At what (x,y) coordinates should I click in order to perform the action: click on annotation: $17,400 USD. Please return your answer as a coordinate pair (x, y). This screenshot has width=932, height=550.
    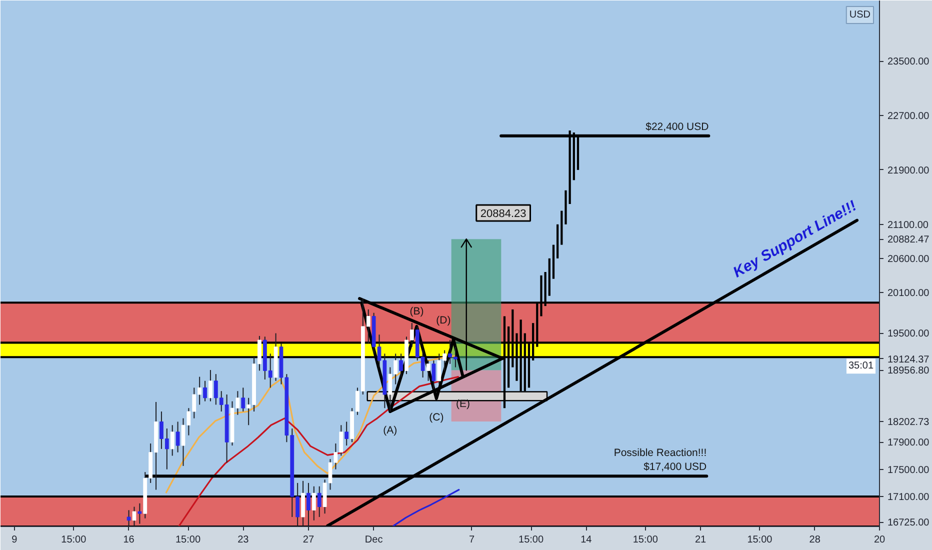
    Looking at the image, I should click on (676, 467).